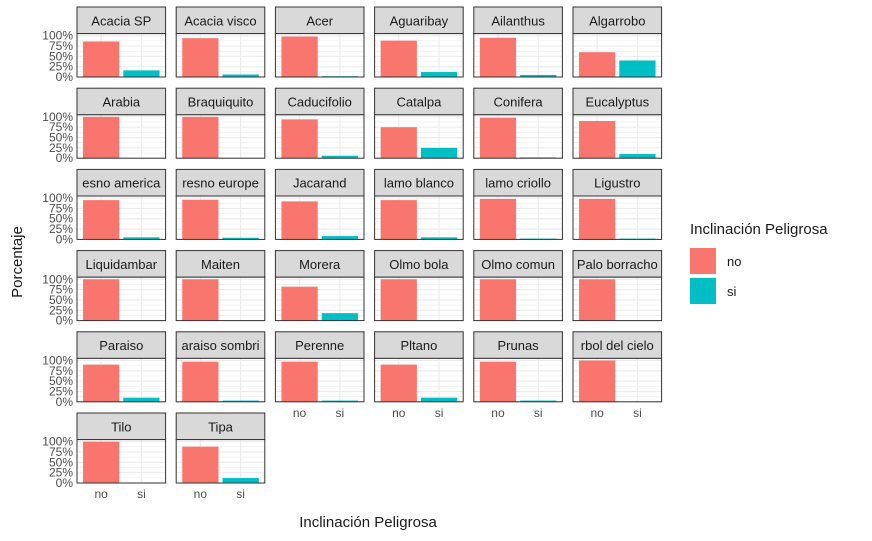 The image size is (872, 541). I want to click on facet-panel: Tipa no si, so click(220, 456).